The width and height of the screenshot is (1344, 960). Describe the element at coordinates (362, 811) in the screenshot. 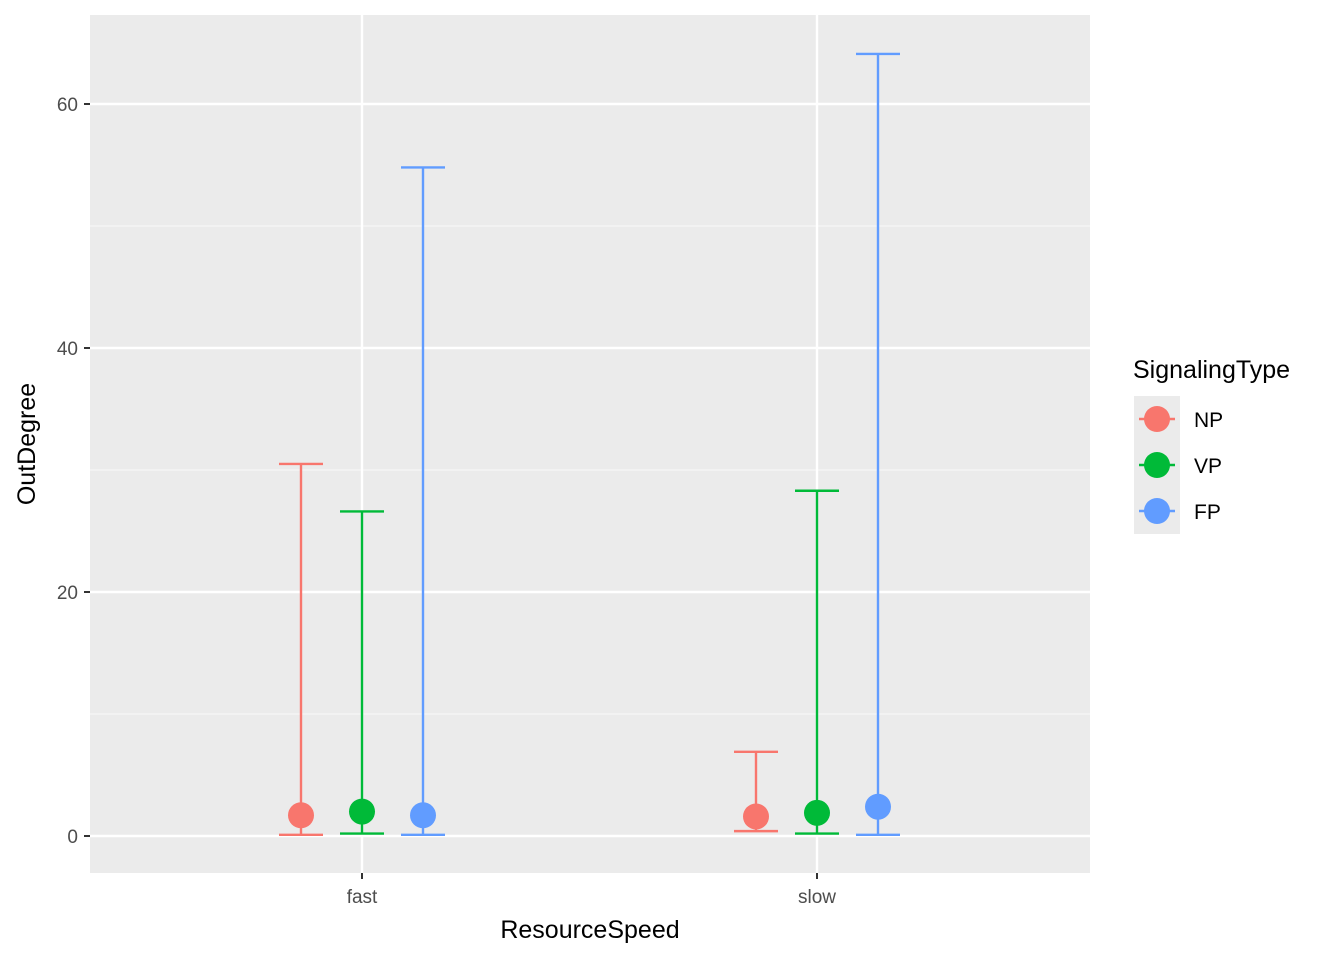

I see `point-vp-fast` at that location.